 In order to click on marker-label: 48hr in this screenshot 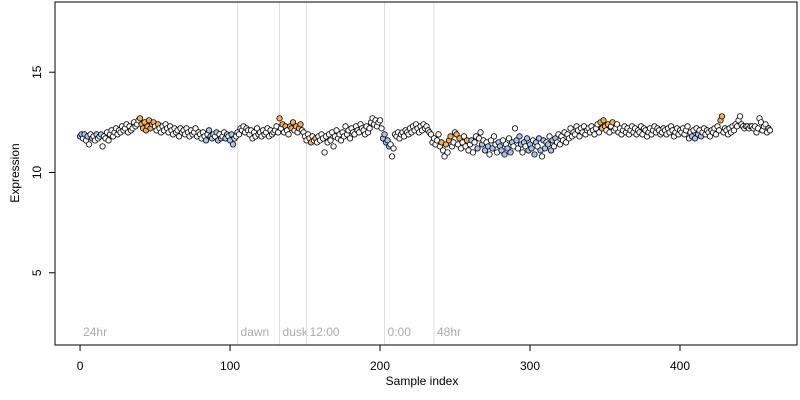, I will do `click(449, 332)`.